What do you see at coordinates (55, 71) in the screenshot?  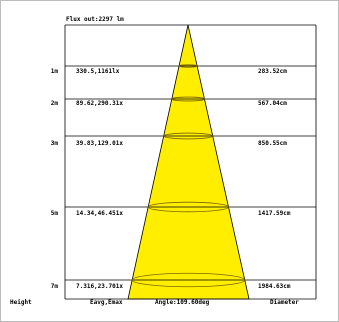 I see `height-label-1: 1m` at bounding box center [55, 71].